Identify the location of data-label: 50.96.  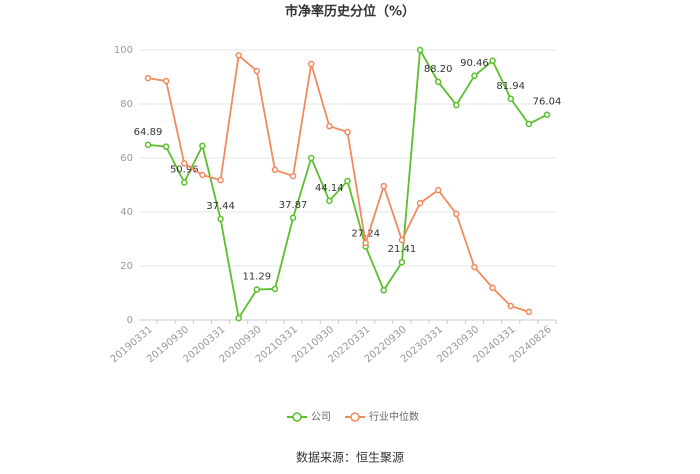
(184, 169).